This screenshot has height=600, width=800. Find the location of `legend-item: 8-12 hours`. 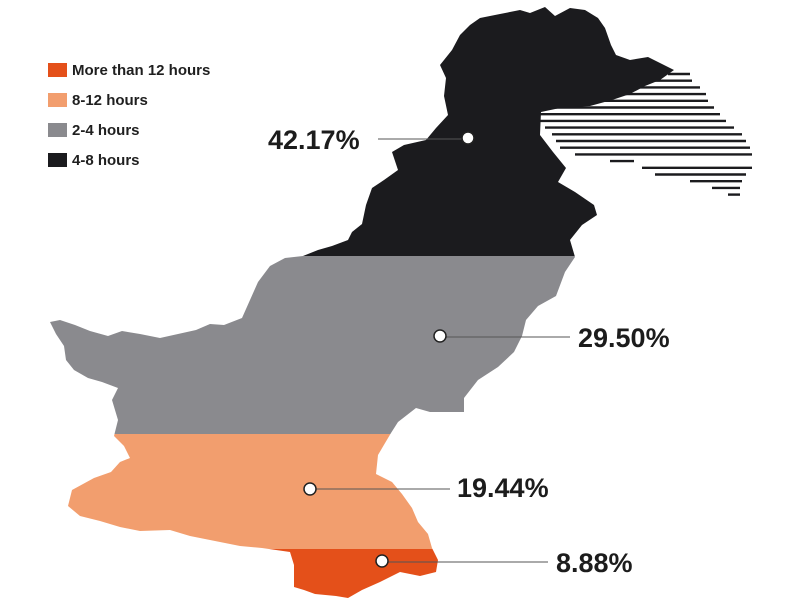

legend-item: 8-12 hours is located at coordinates (129, 100).